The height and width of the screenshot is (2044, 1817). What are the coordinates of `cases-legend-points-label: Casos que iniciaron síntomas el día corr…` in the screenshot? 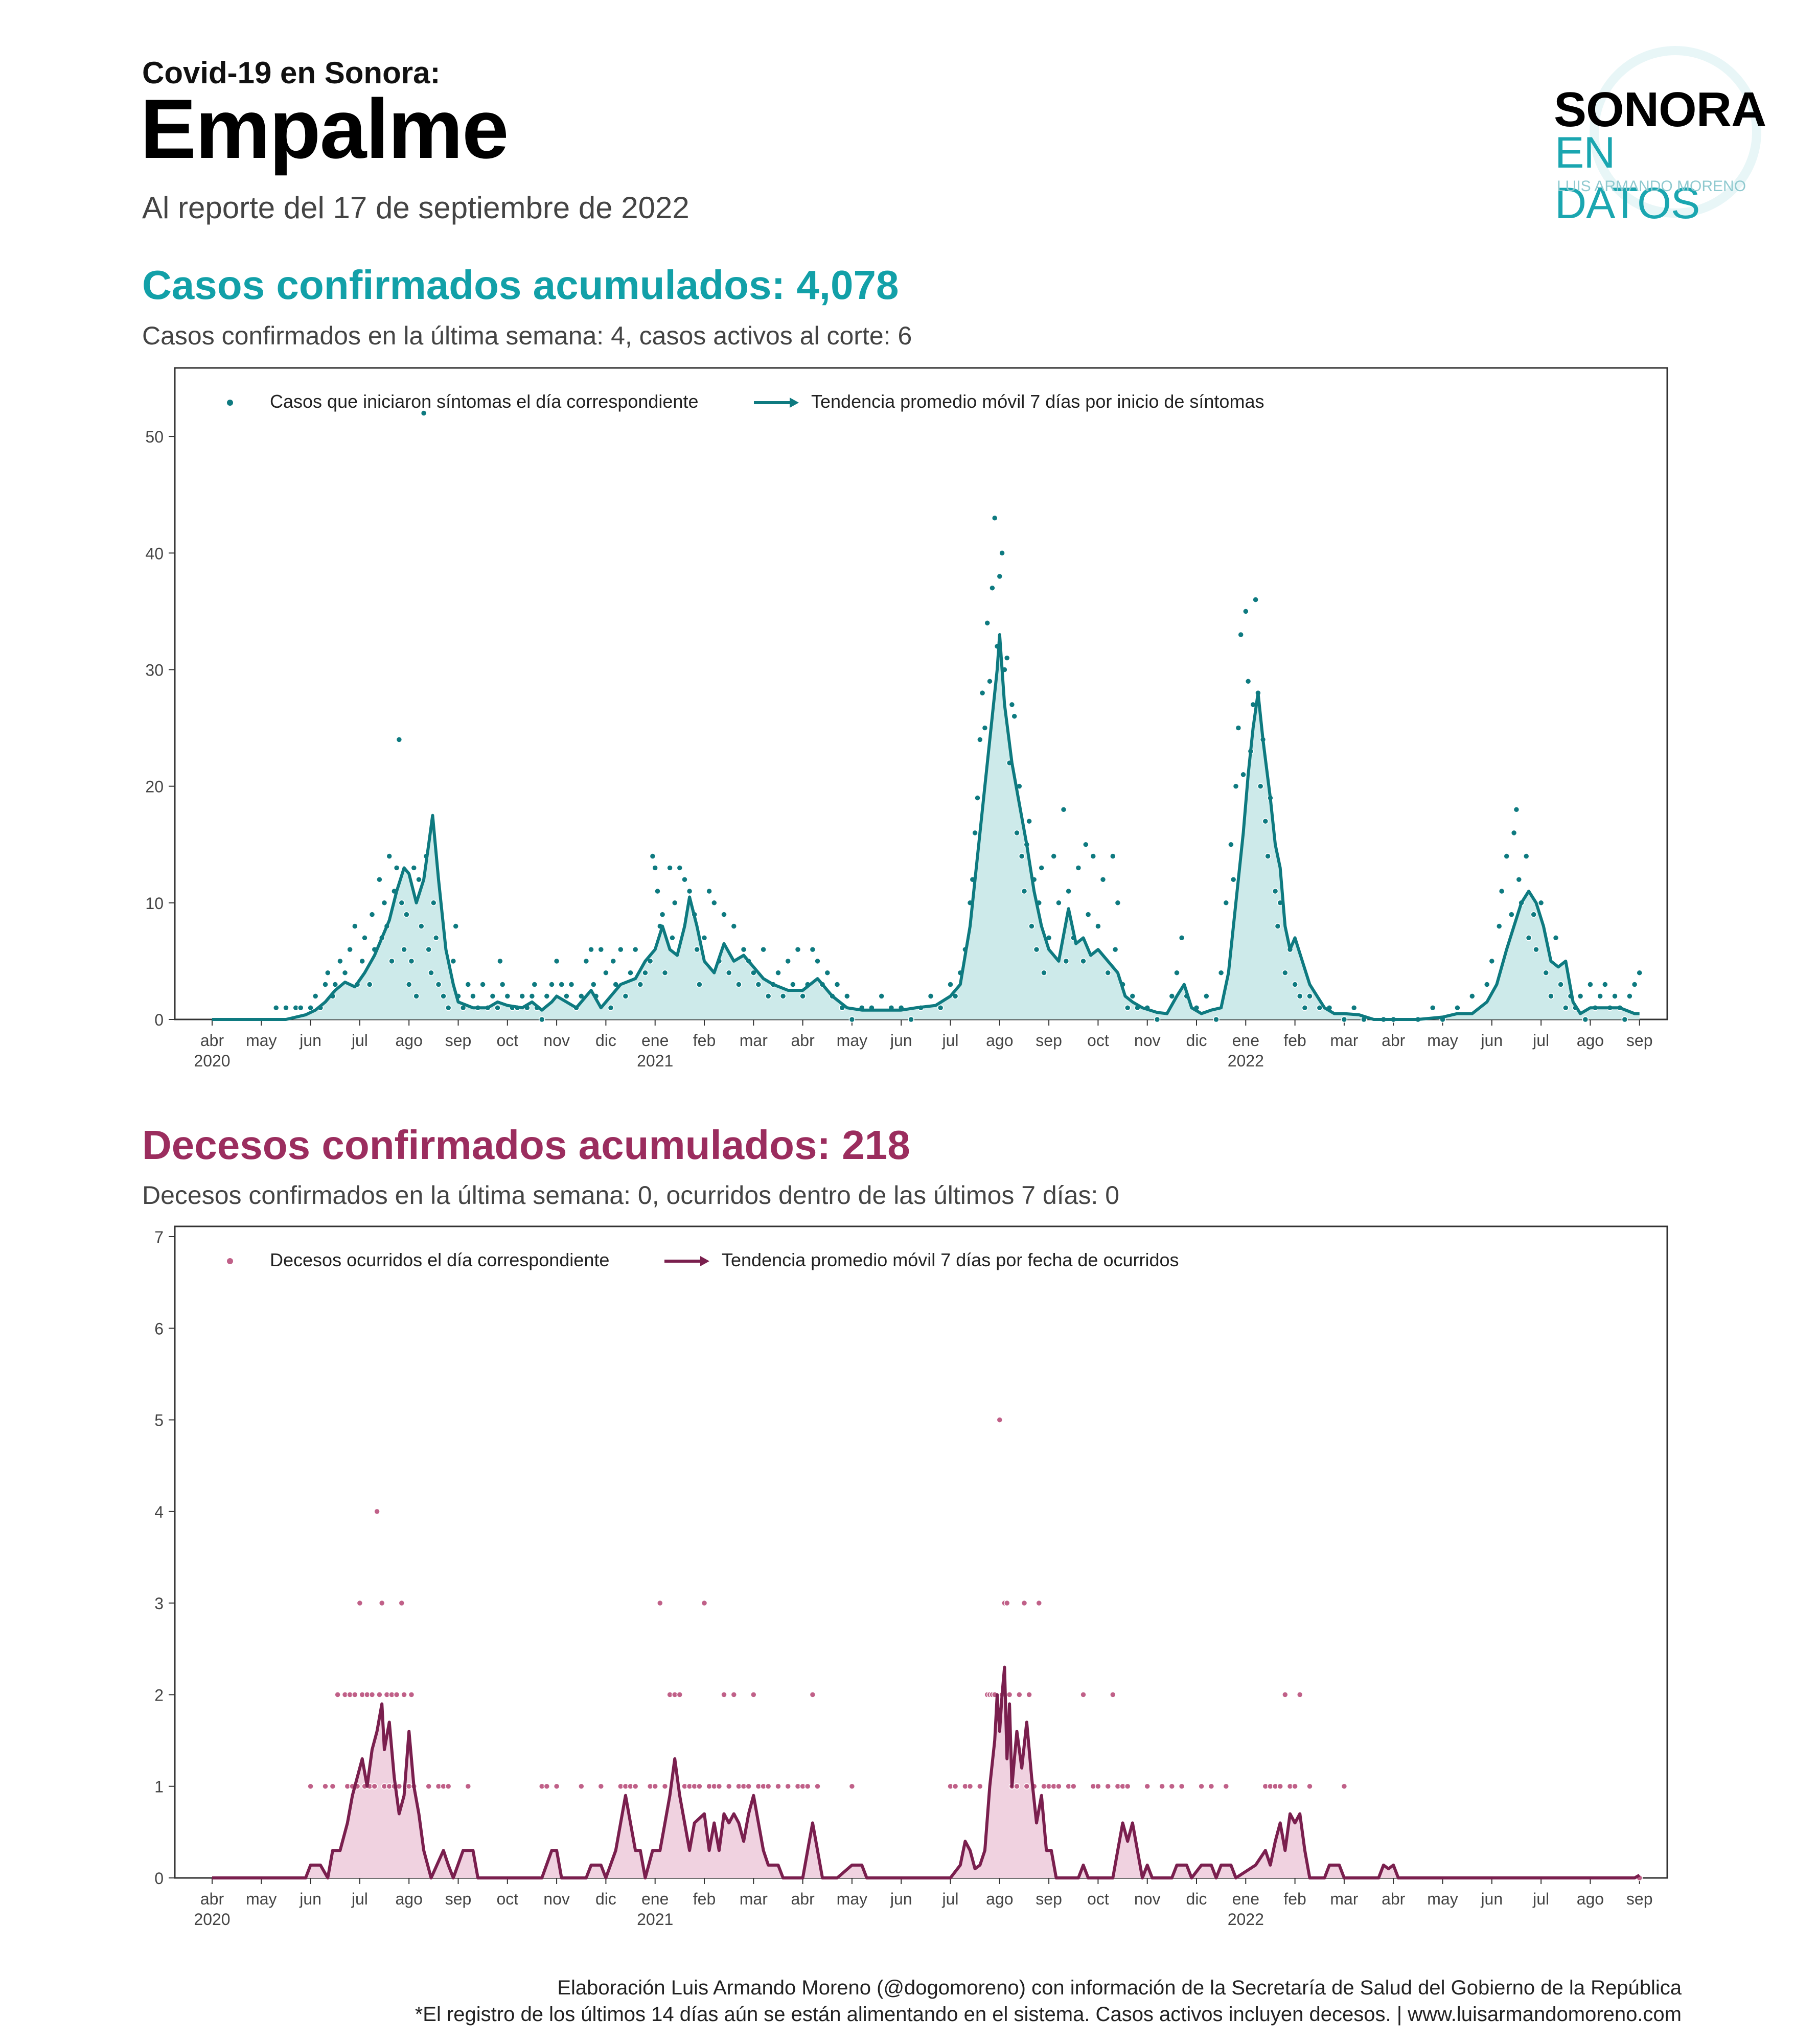 It's located at (484, 401).